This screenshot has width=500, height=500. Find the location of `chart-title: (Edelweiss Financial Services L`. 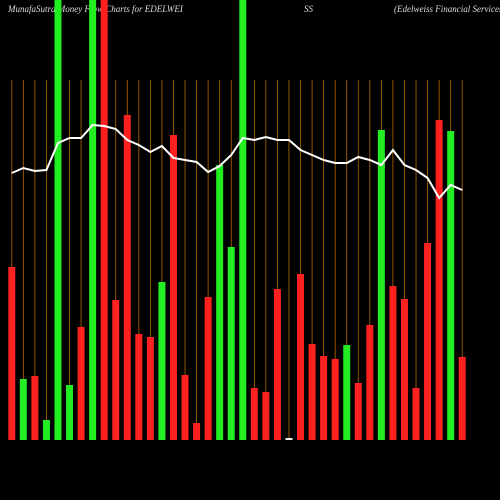

chart-title: (Edelweiss Financial Services L is located at coordinates (447, 9).